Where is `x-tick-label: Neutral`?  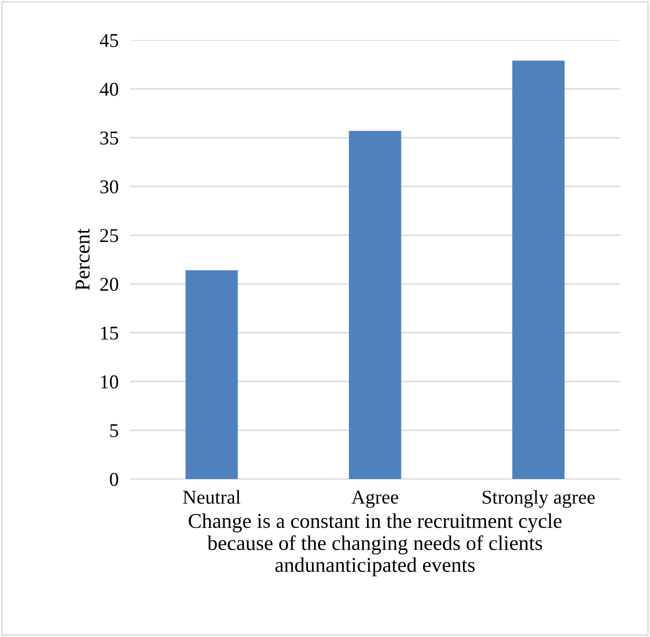
x-tick-label: Neutral is located at coordinates (211, 497).